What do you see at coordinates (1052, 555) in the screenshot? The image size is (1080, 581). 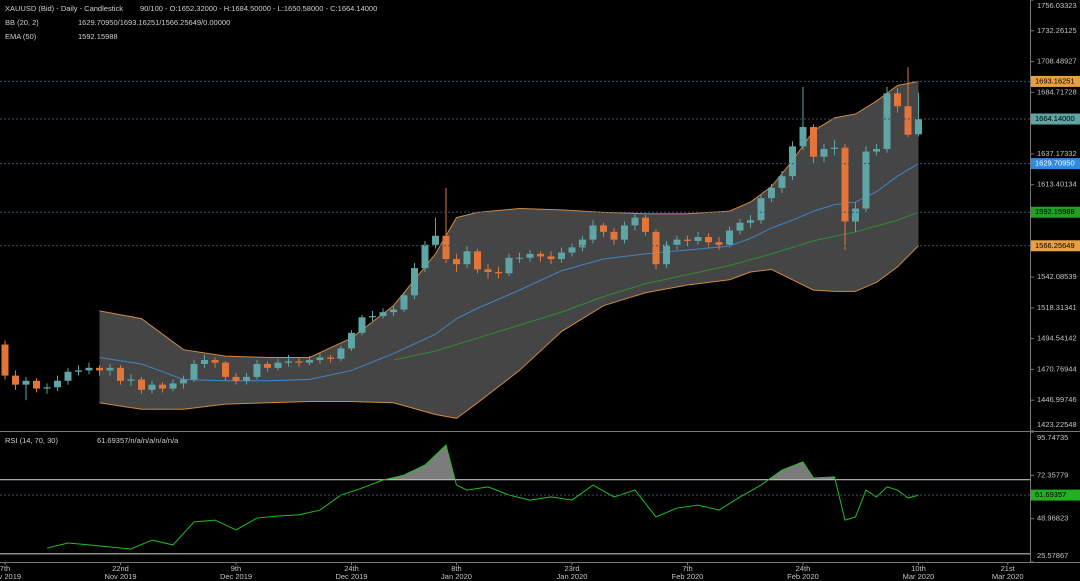 I see `y-tick-label: 25.57867` at bounding box center [1052, 555].